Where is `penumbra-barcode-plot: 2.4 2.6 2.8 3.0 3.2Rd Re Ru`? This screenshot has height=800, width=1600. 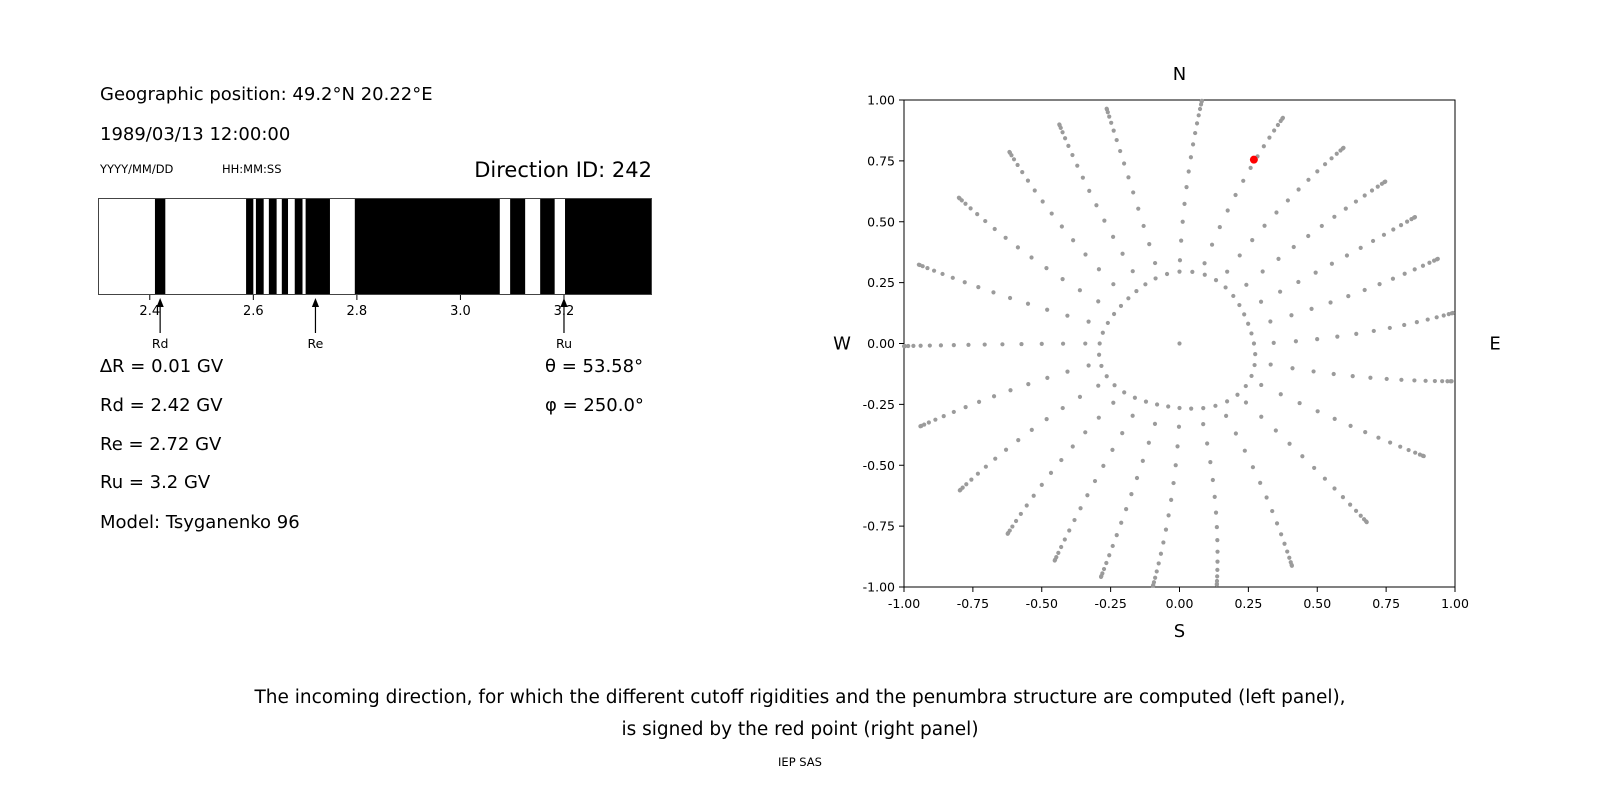 penumbra-barcode-plot: 2.4 2.6 2.8 3.0 3.2Rd Re Ru is located at coordinates (375, 274).